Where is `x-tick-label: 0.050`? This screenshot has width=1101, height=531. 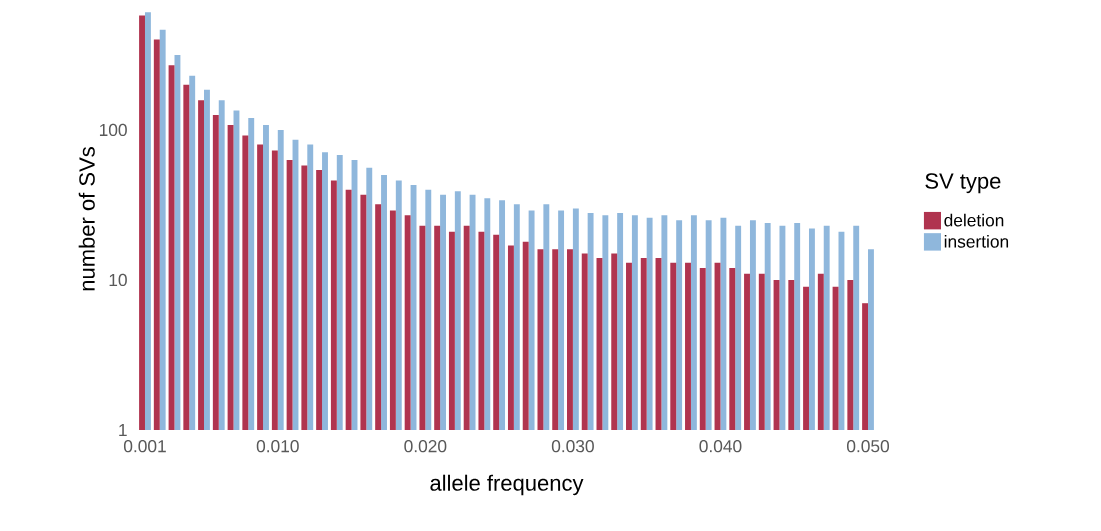 x-tick-label: 0.050 is located at coordinates (868, 446).